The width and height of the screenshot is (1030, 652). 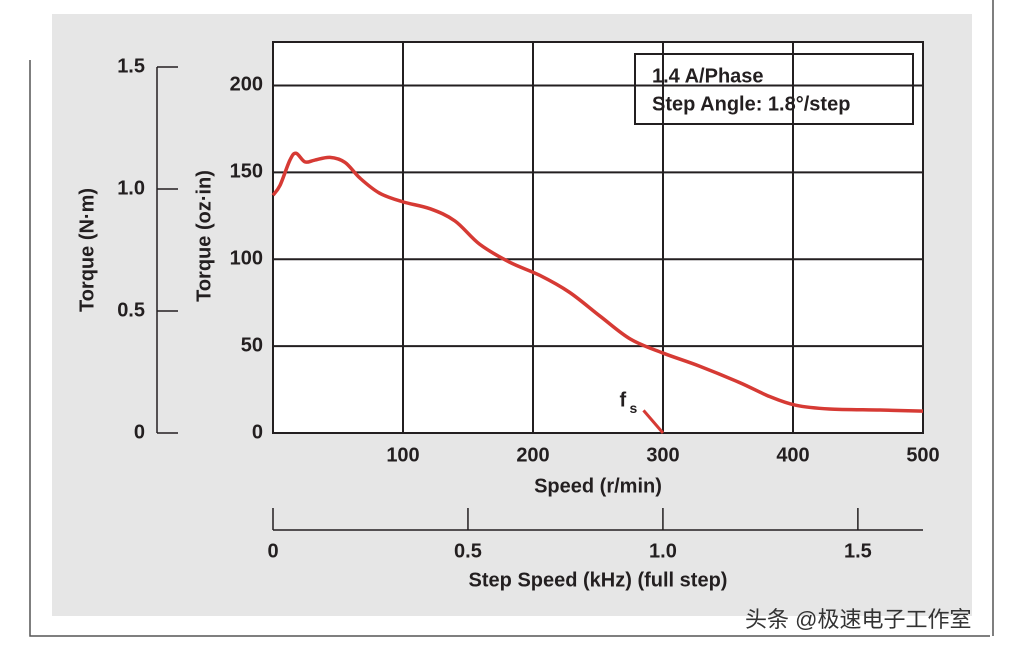 I want to click on x-tick-label: 400, so click(x=792, y=455).